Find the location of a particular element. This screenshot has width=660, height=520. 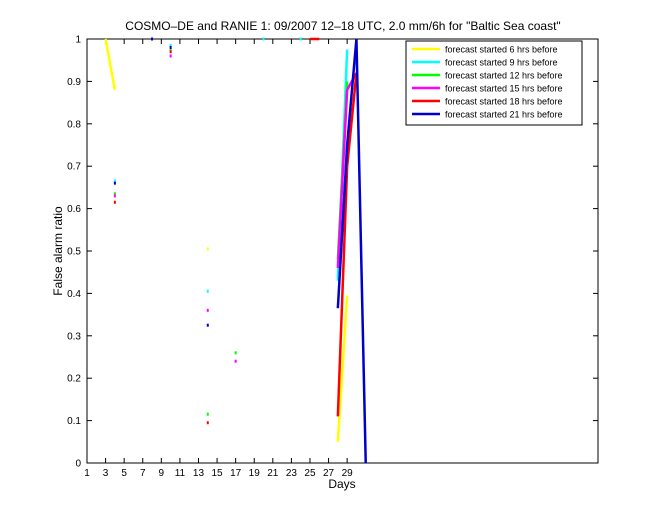

y-tick-label: 0 is located at coordinates (78, 464).